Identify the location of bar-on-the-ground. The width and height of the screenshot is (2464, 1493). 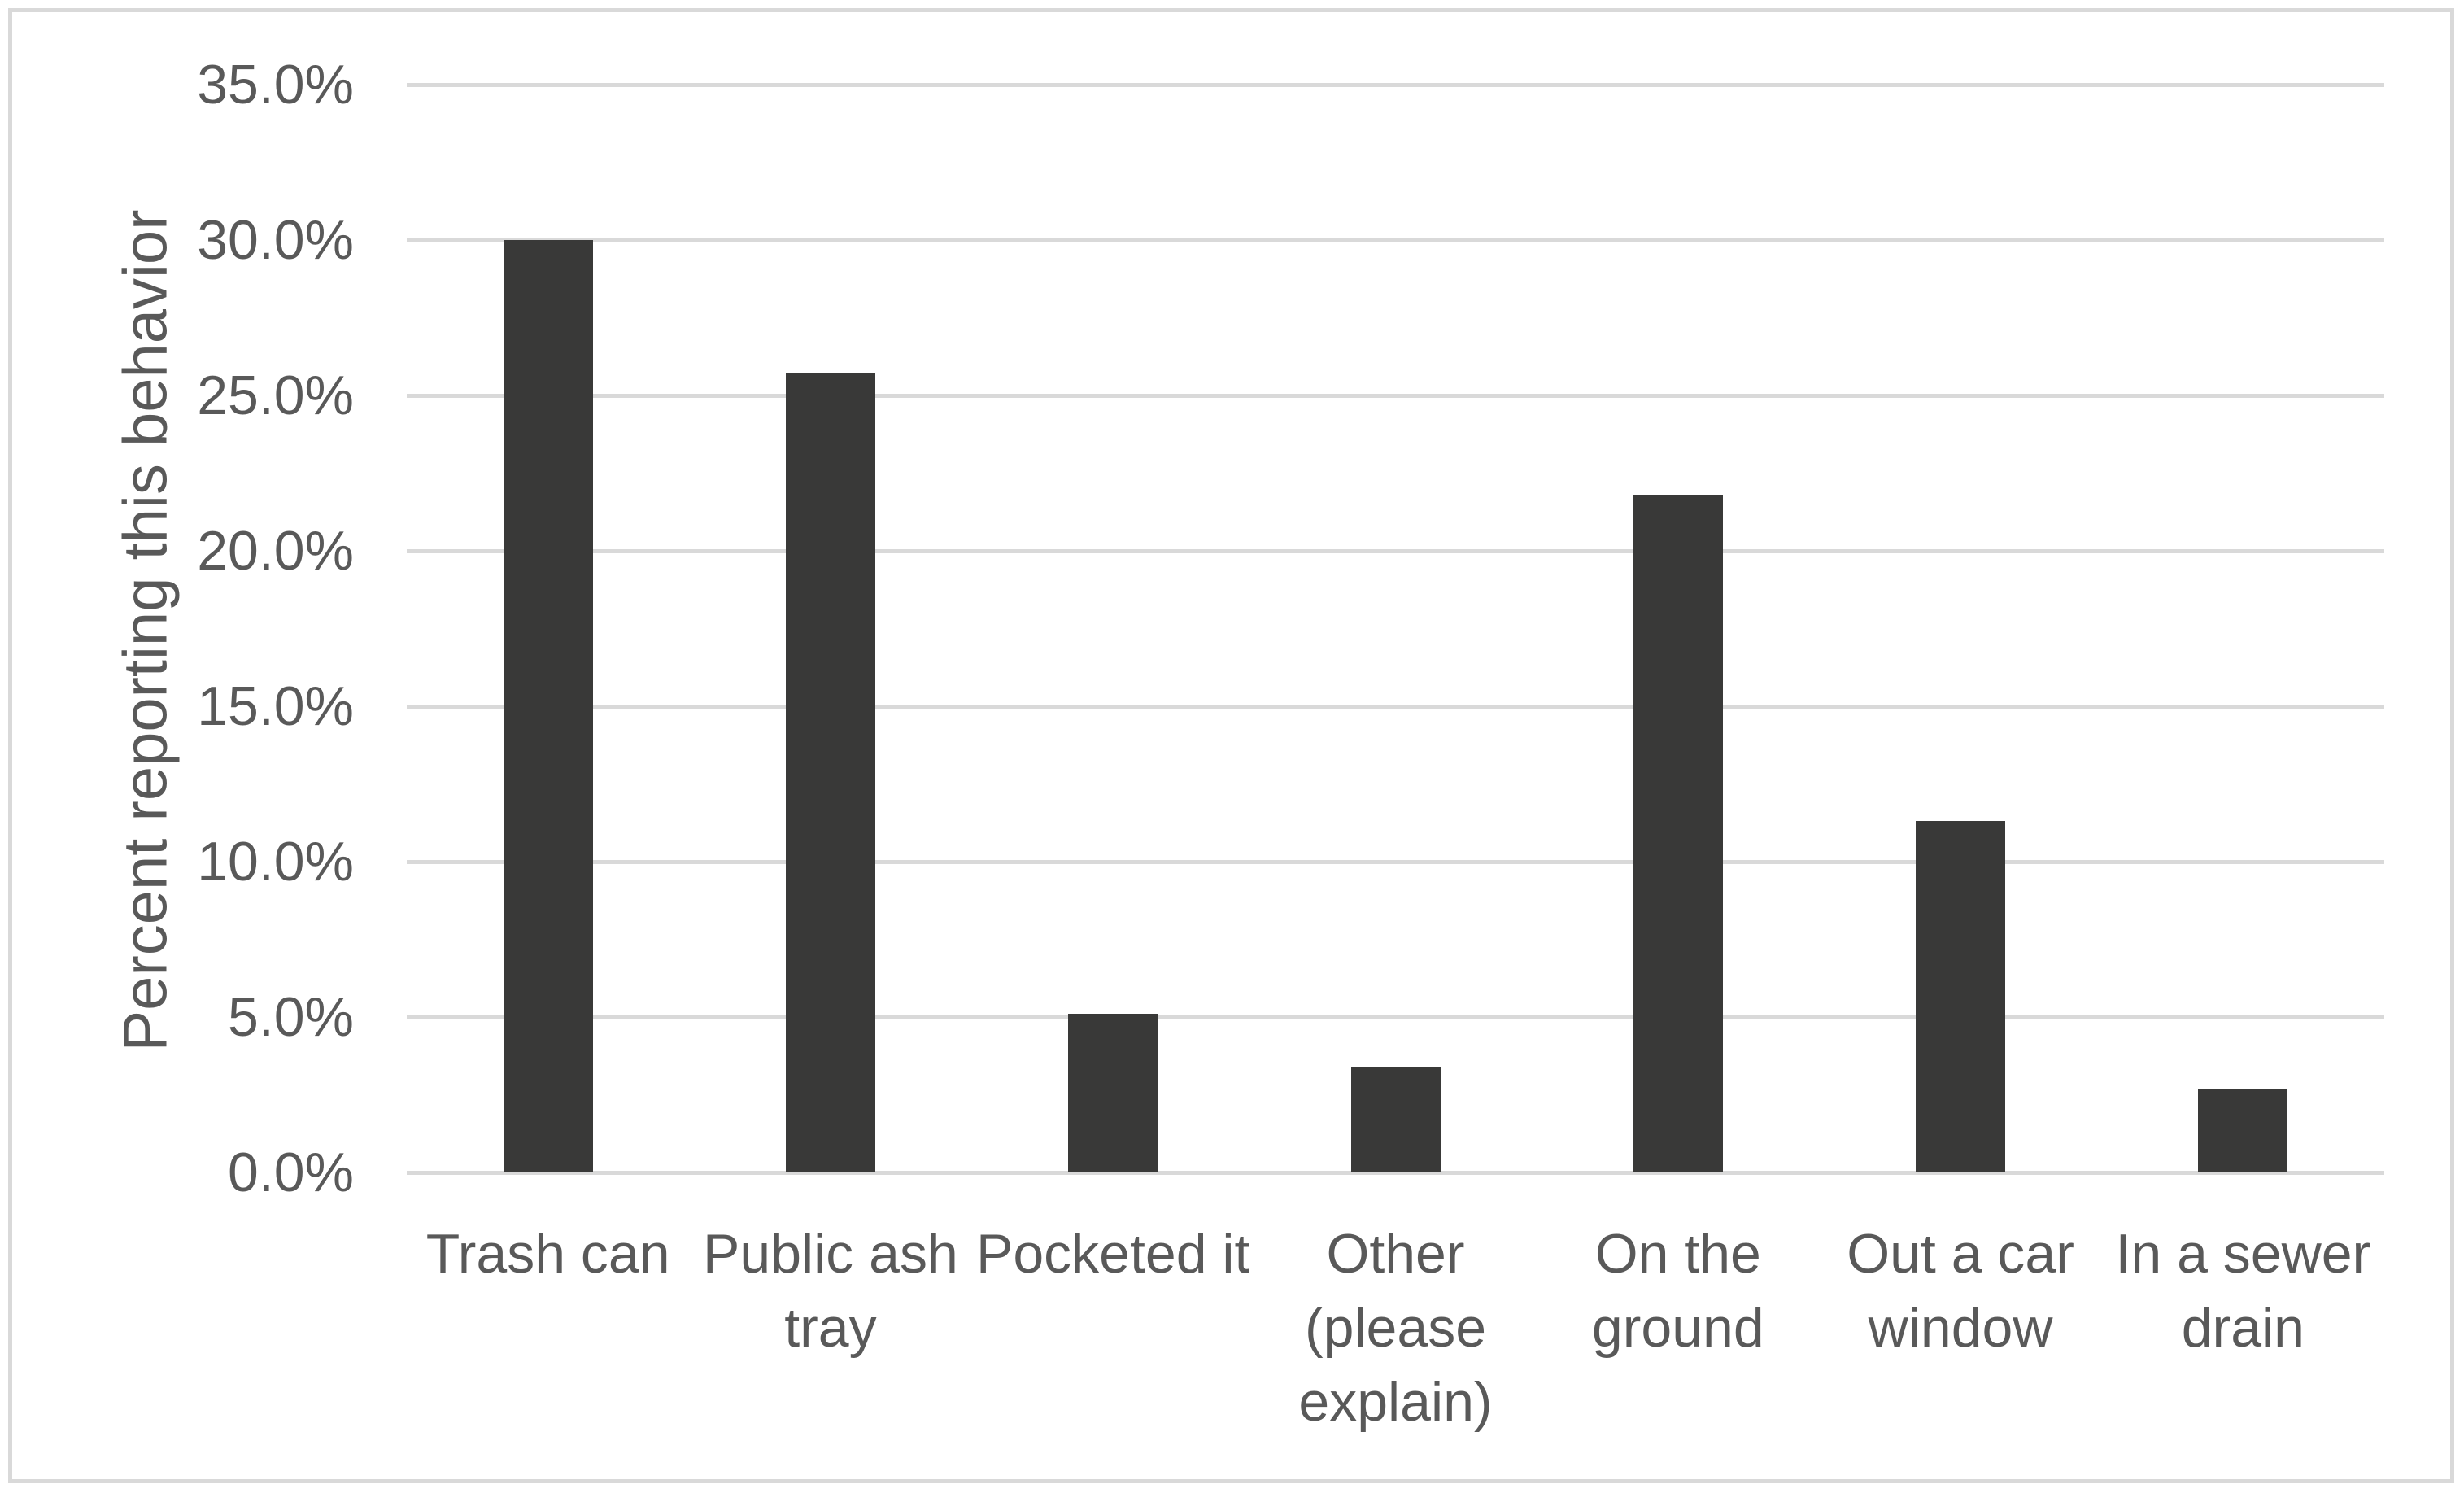
(1678, 833).